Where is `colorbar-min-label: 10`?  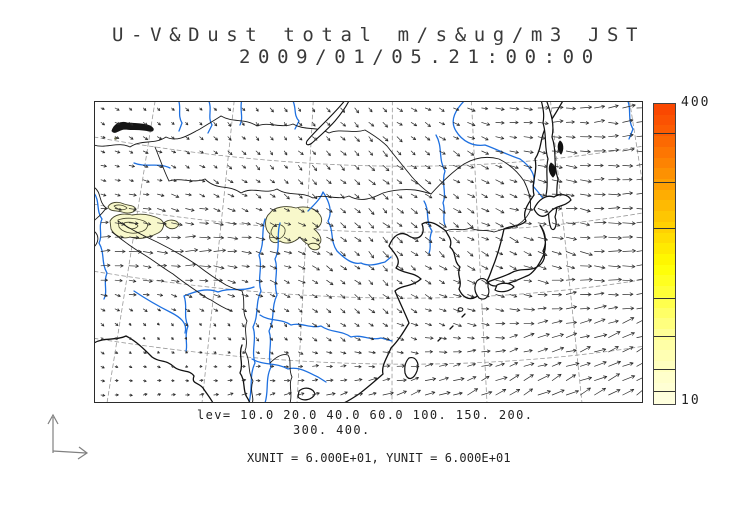 colorbar-min-label: 10 is located at coordinates (691, 400).